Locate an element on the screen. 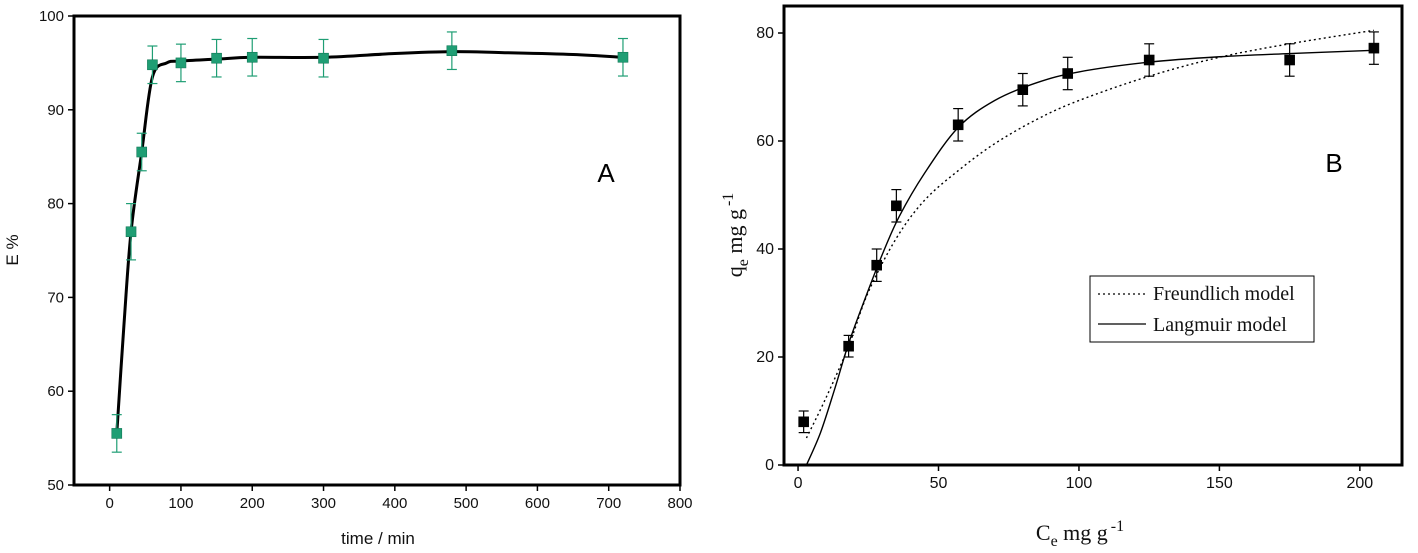  y-title-rest: mg g is located at coordinates (734, 234).